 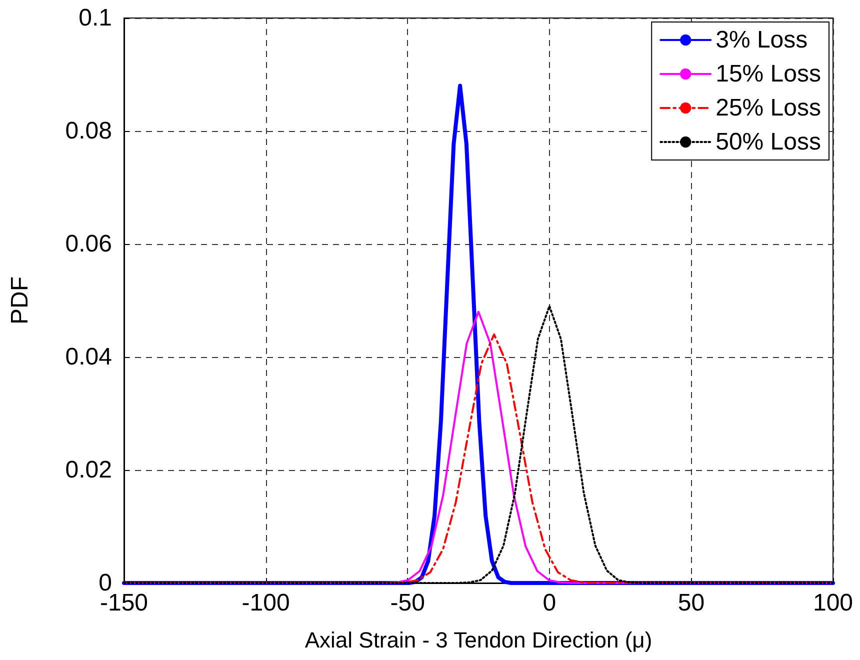 What do you see at coordinates (769, 74) in the screenshot?
I see `legend-label: 15% Loss` at bounding box center [769, 74].